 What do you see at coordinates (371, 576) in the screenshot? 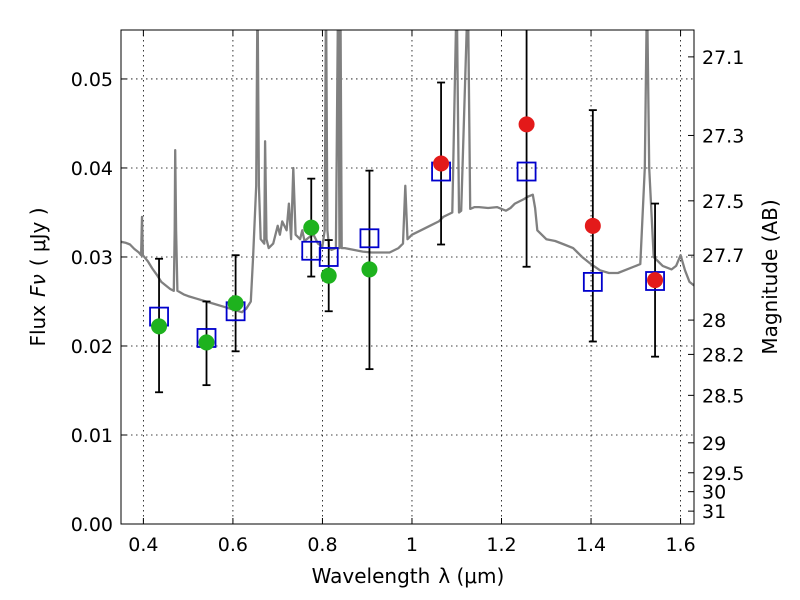
I see `x-axis-label-text: Wavelength` at bounding box center [371, 576].